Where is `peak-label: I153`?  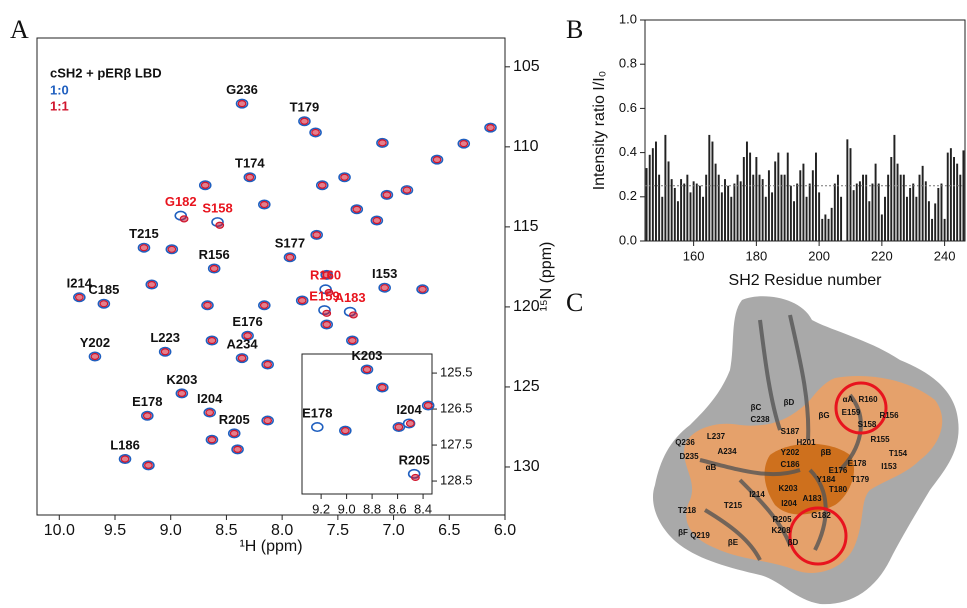
peak-label: I153 is located at coordinates (384, 273).